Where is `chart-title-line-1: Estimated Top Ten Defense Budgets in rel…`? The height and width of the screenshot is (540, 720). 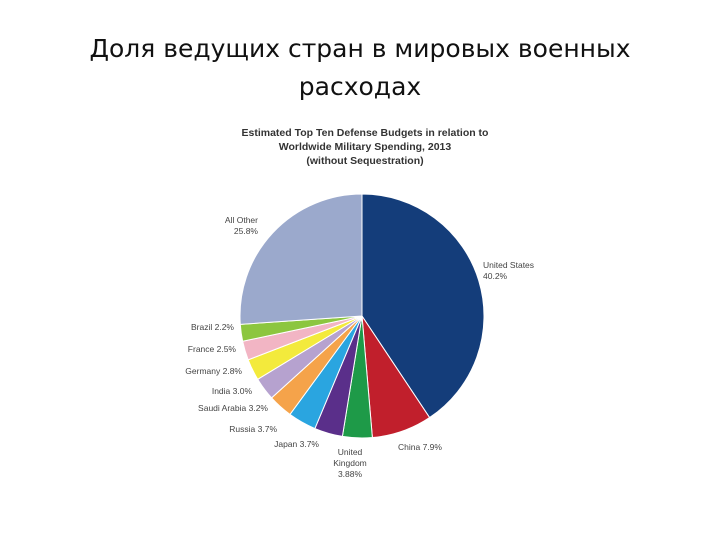 chart-title-line-1: Estimated Top Ten Defense Budgets in rel… is located at coordinates (365, 133).